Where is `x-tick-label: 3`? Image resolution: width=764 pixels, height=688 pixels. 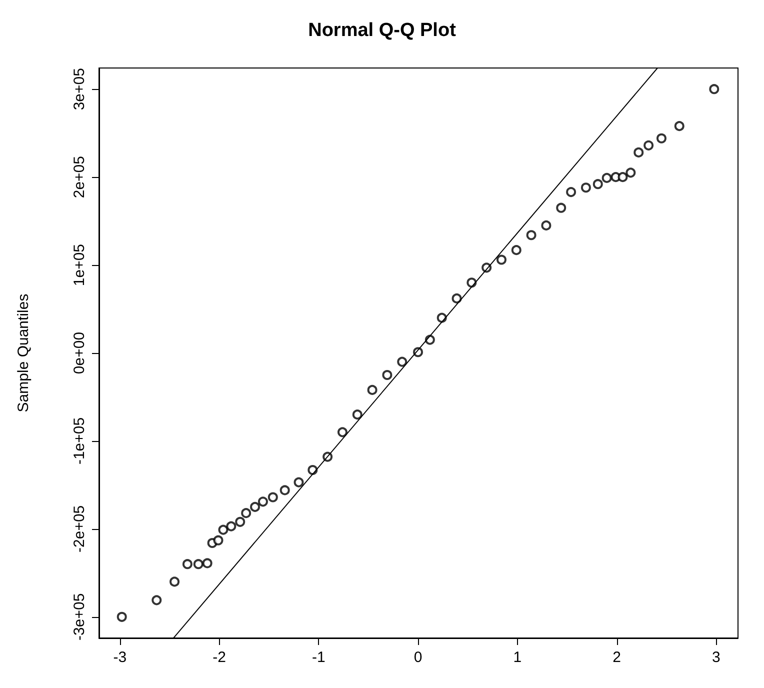
x-tick-label: 3 is located at coordinates (716, 657).